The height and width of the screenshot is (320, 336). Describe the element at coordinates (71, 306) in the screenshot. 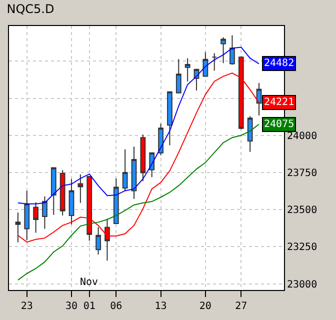

I see `x-tick-label: 30` at that location.